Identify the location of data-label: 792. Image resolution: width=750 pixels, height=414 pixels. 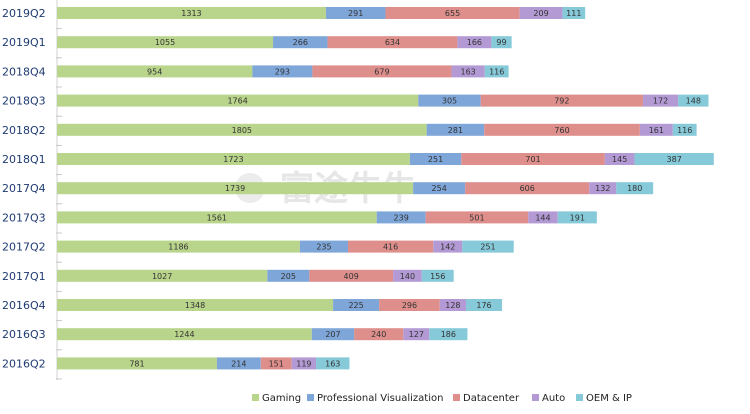
(561, 101).